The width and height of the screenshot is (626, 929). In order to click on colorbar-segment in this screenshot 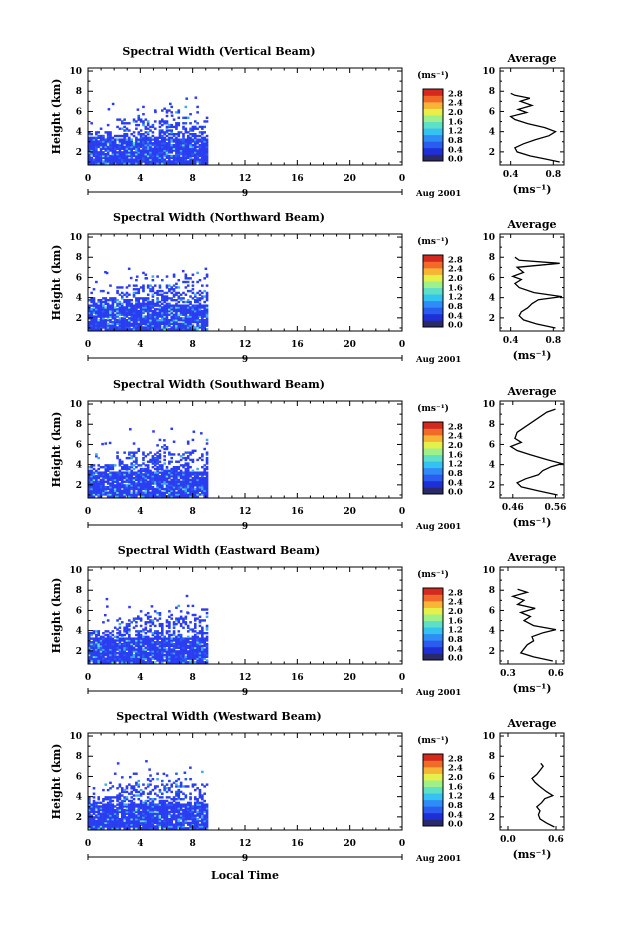, I will do `click(433, 591)`.